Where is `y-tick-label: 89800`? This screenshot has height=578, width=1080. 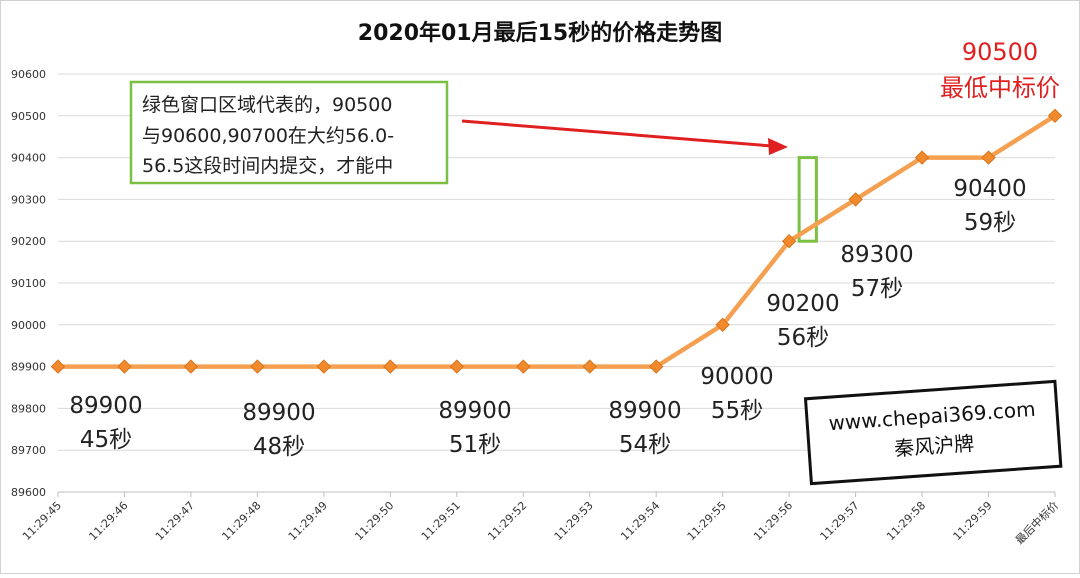
y-tick-label: 89800 is located at coordinates (28, 408).